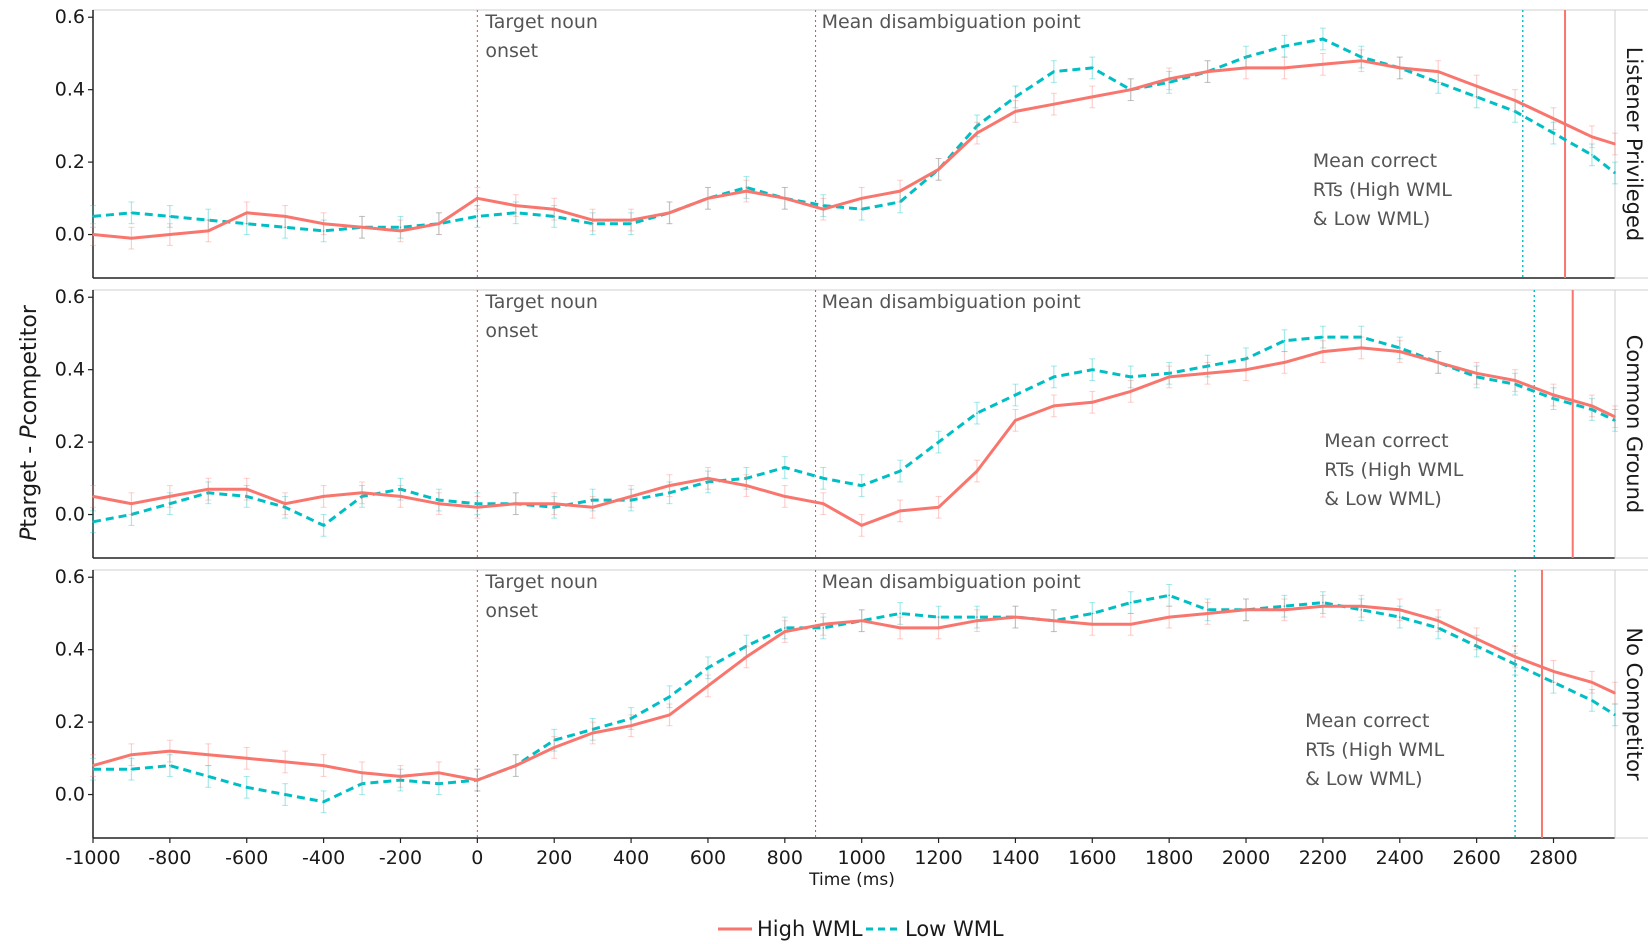  Describe the element at coordinates (70, 370) in the screenshot. I see `y-tick-label: 0.4` at that location.